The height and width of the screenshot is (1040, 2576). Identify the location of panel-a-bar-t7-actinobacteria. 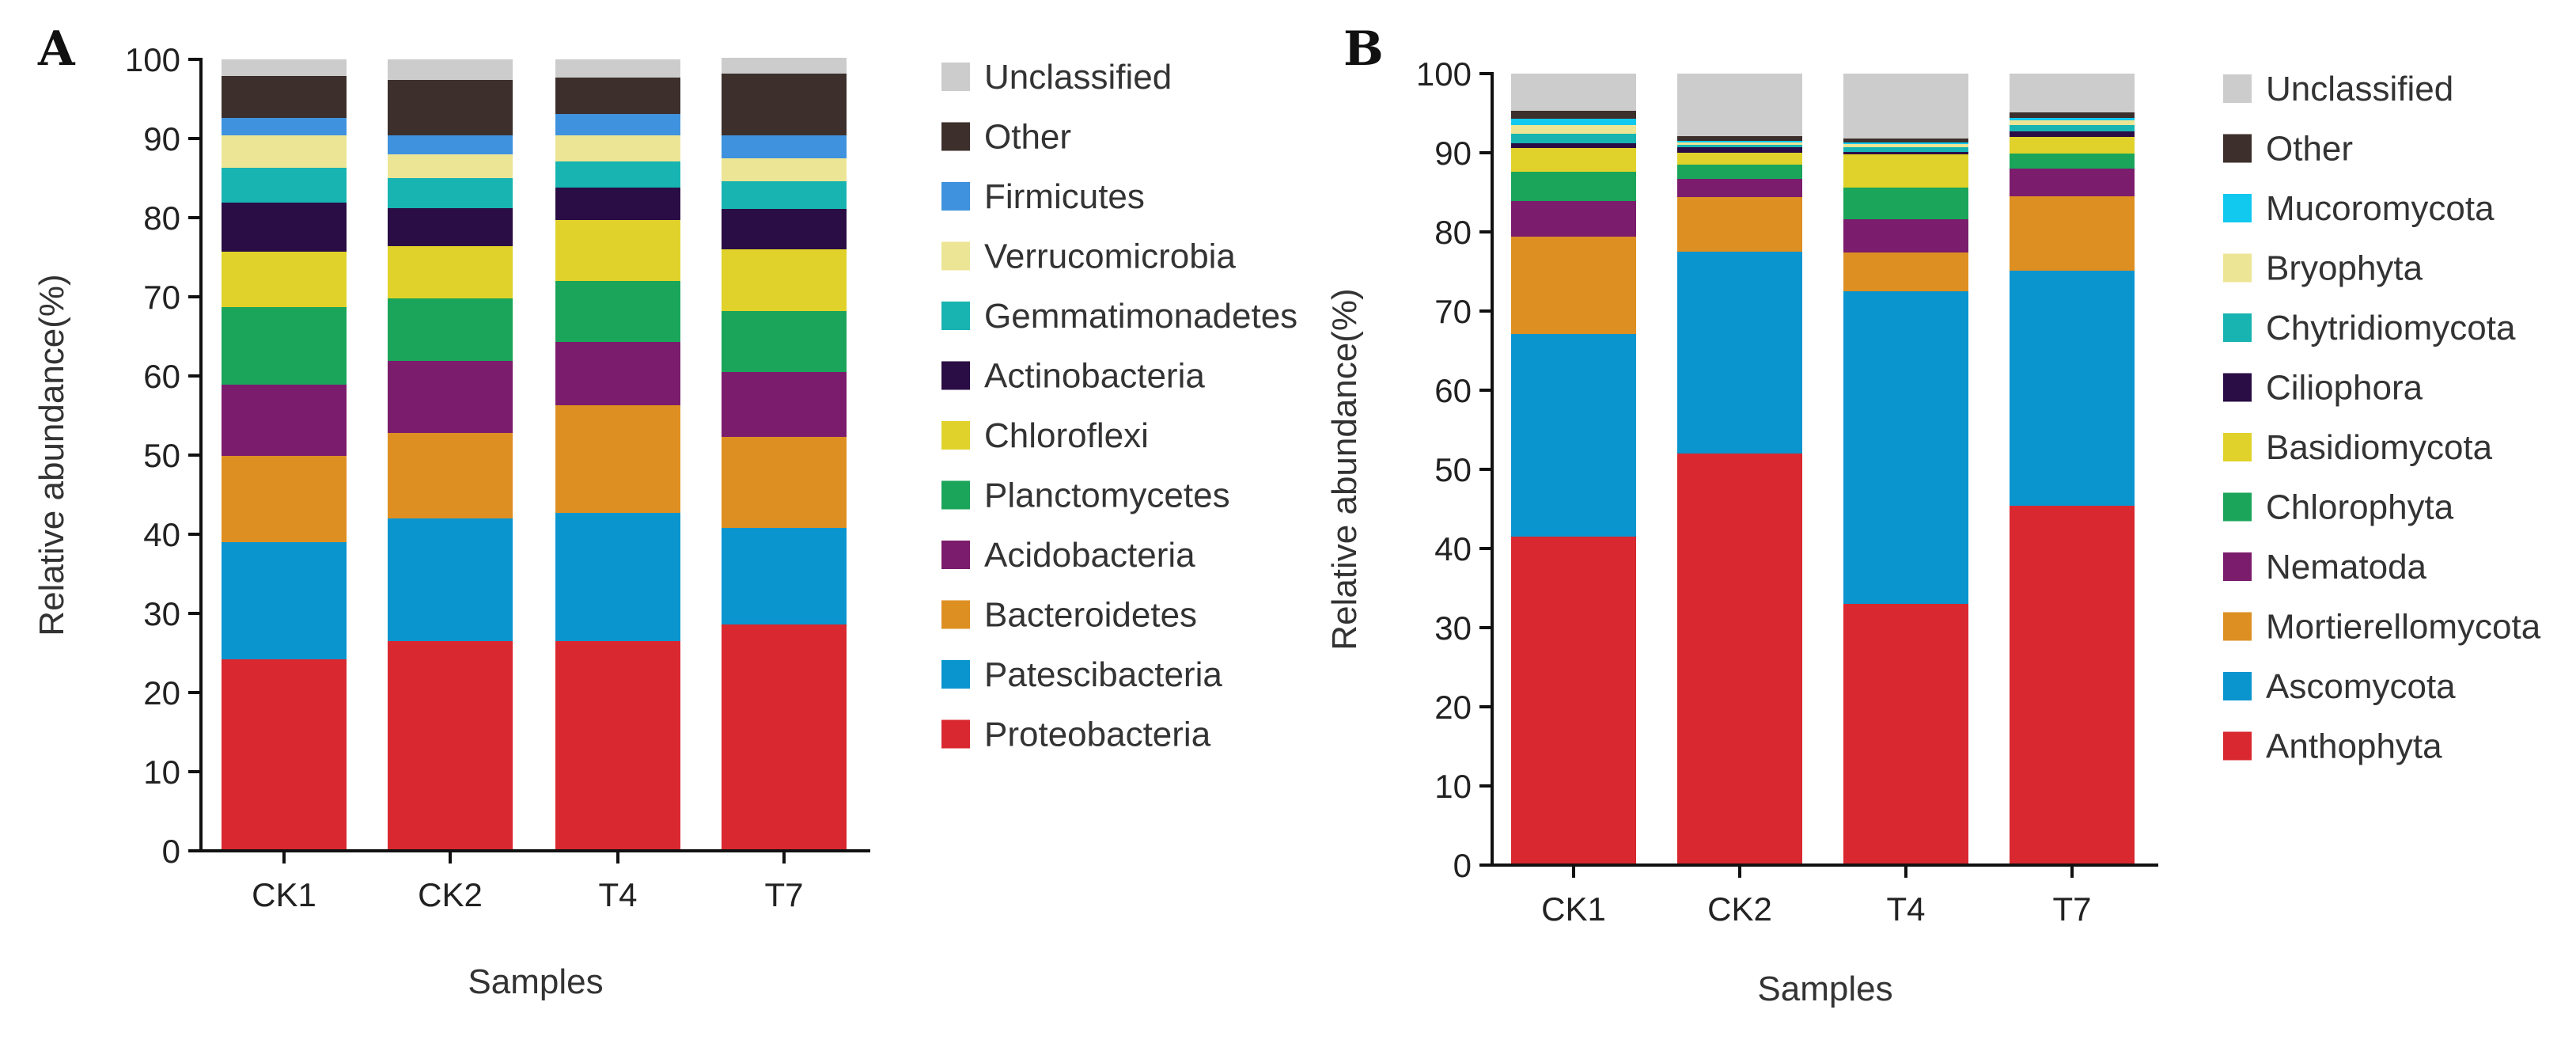
(784, 229).